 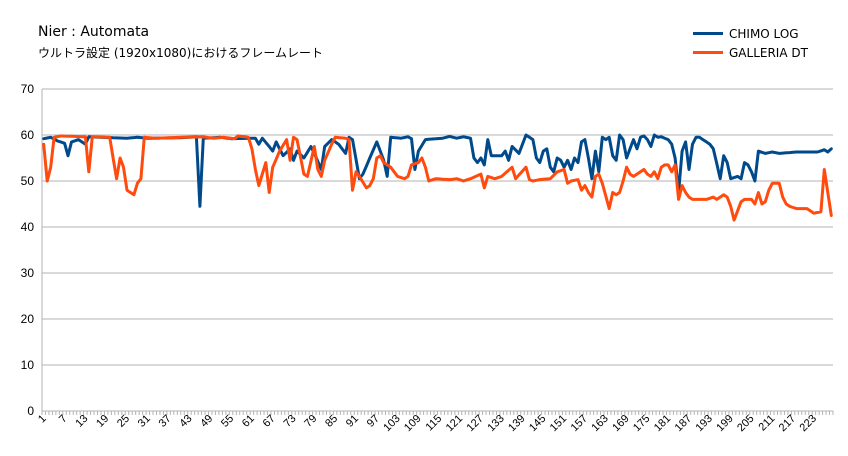 I want to click on x-tick-label-205: 205, so click(x=745, y=423).